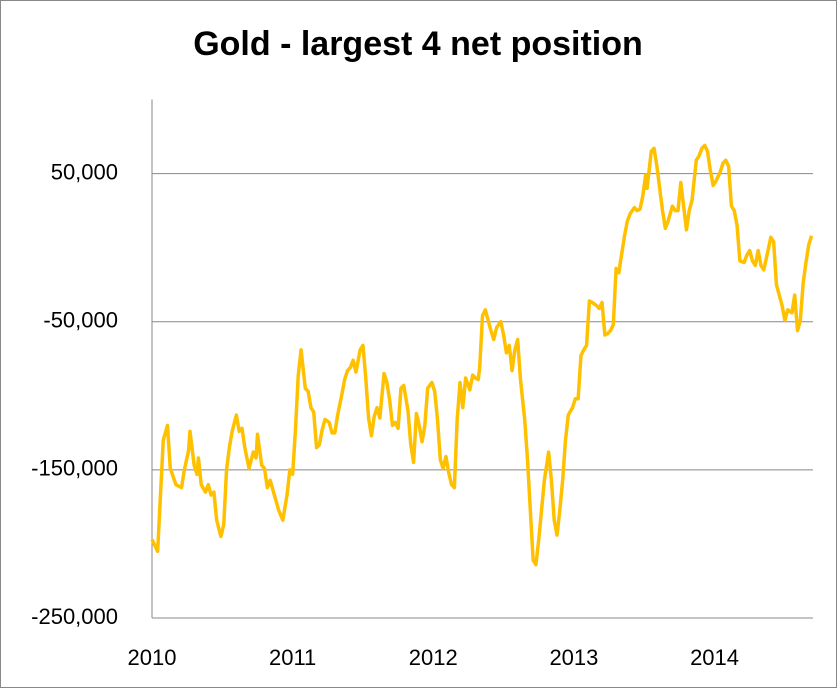 Image resolution: width=837 pixels, height=693 pixels. I want to click on x-tick-label: 2013, so click(573, 657).